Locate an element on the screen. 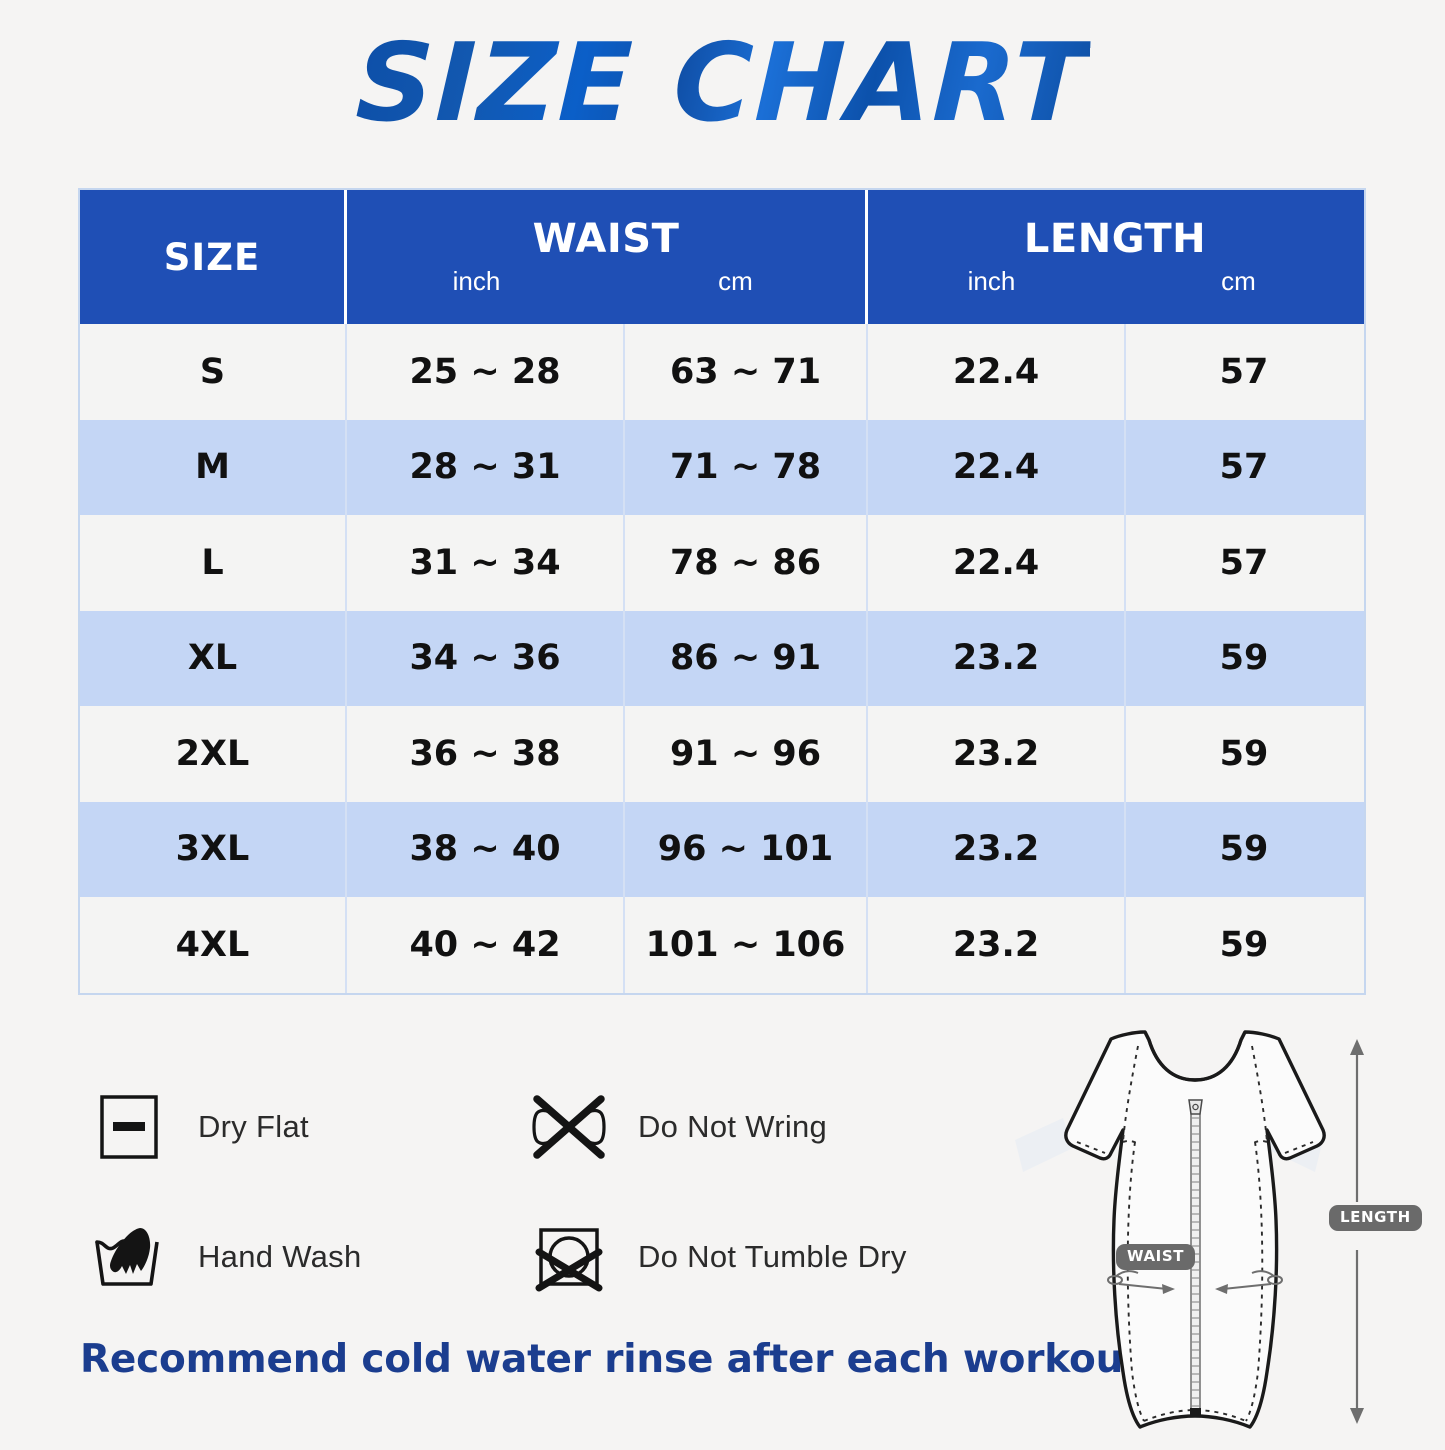 The width and height of the screenshot is (1445, 1450). table-row: L 31 ~ 34 78 ~ 86 22.4 57 is located at coordinates (722, 563).